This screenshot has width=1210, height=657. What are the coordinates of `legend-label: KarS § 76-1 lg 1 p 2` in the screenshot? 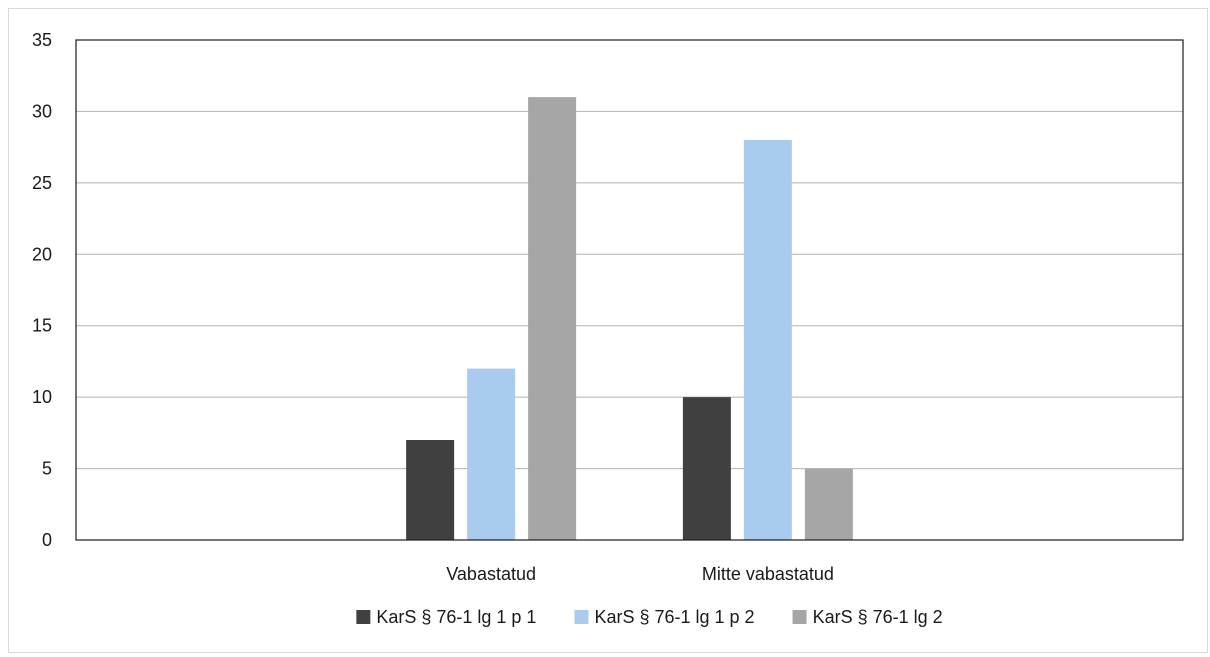 It's located at (674, 617).